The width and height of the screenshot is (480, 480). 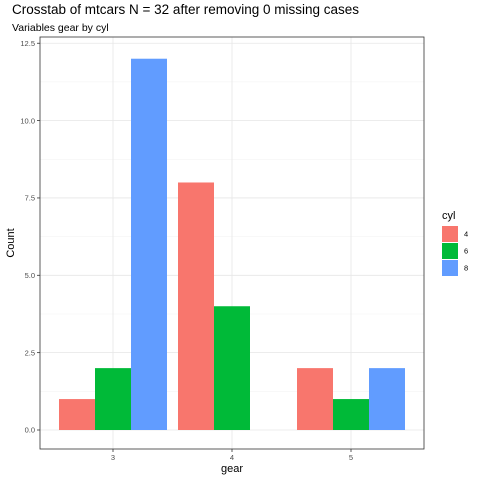 What do you see at coordinates (60, 28) in the screenshot?
I see `chart-subtitle: Variables gear by cyl` at bounding box center [60, 28].